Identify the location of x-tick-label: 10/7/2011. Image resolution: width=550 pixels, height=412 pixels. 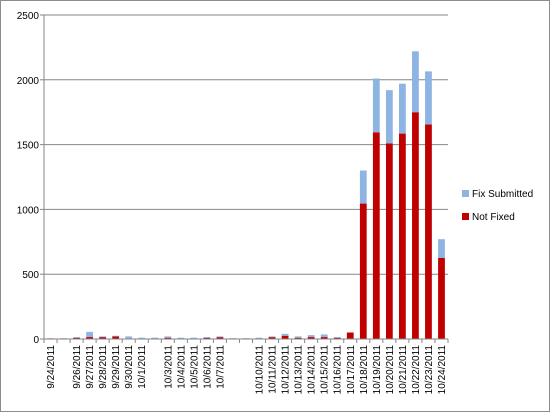
(220, 367).